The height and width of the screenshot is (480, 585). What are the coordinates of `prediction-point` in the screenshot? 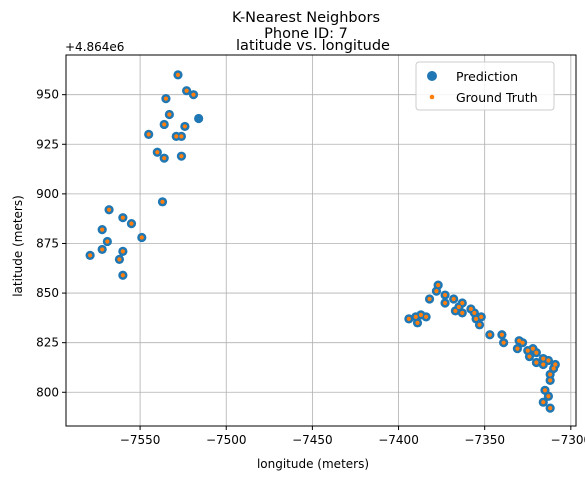 It's located at (199, 118).